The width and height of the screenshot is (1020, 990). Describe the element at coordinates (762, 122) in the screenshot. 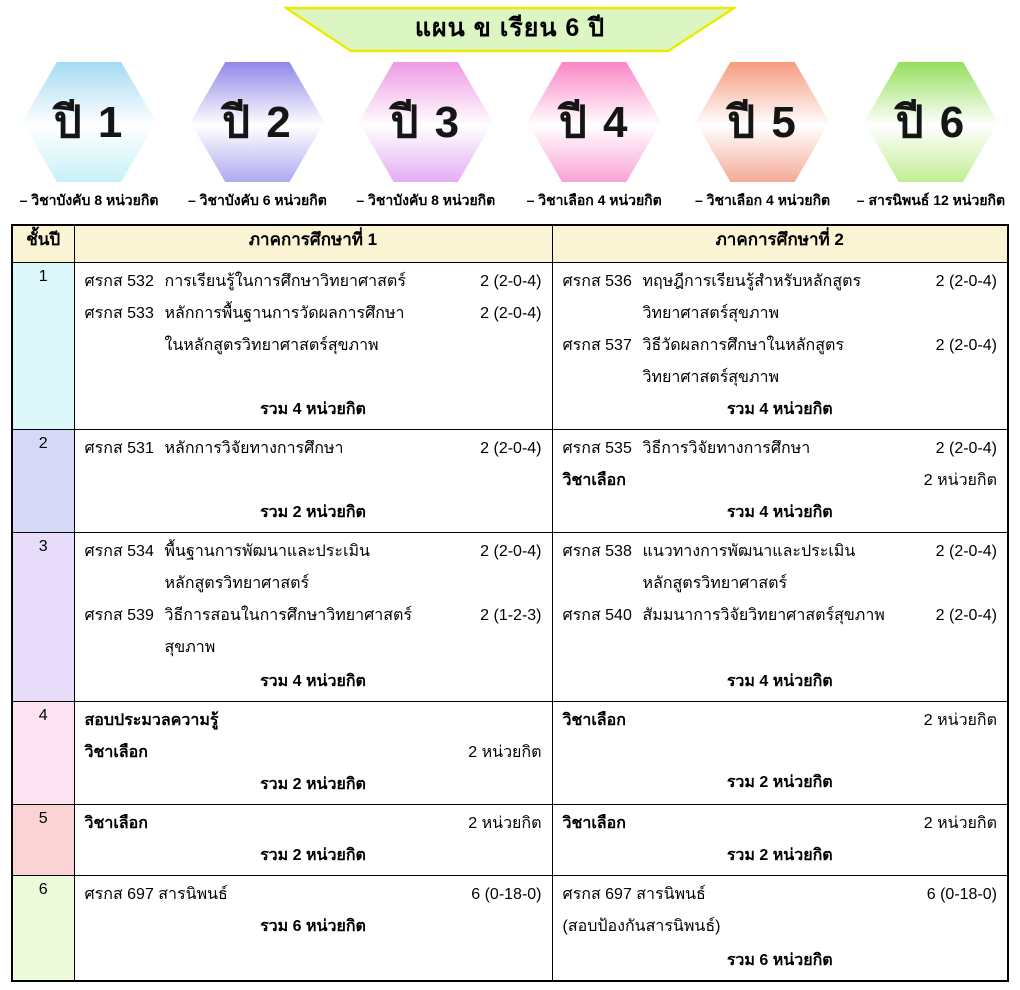

I see `year-hexagon: ปี 5` at that location.